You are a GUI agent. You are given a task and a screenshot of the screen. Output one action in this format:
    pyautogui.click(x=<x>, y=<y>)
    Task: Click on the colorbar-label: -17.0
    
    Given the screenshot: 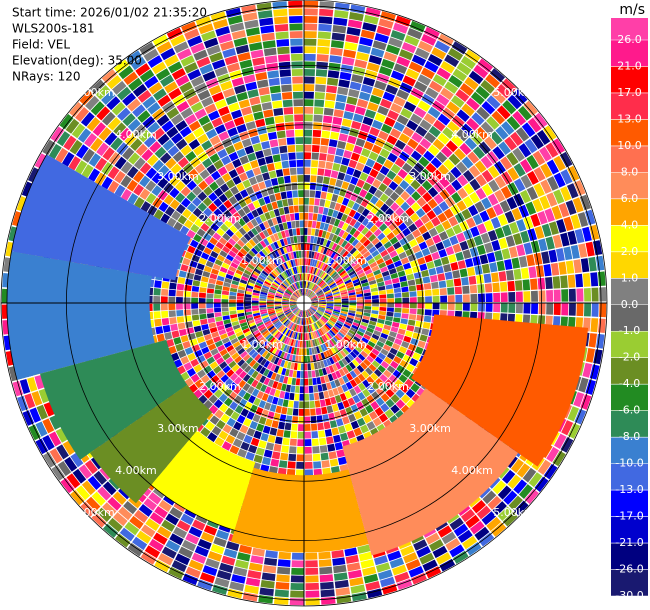 What is the action you would take?
    pyautogui.click(x=629, y=516)
    